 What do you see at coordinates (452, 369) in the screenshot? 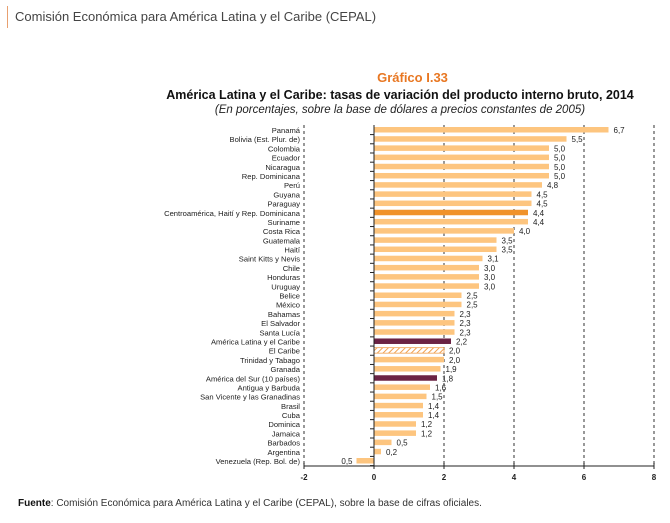
I see `data-label: 1,9` at bounding box center [452, 369].